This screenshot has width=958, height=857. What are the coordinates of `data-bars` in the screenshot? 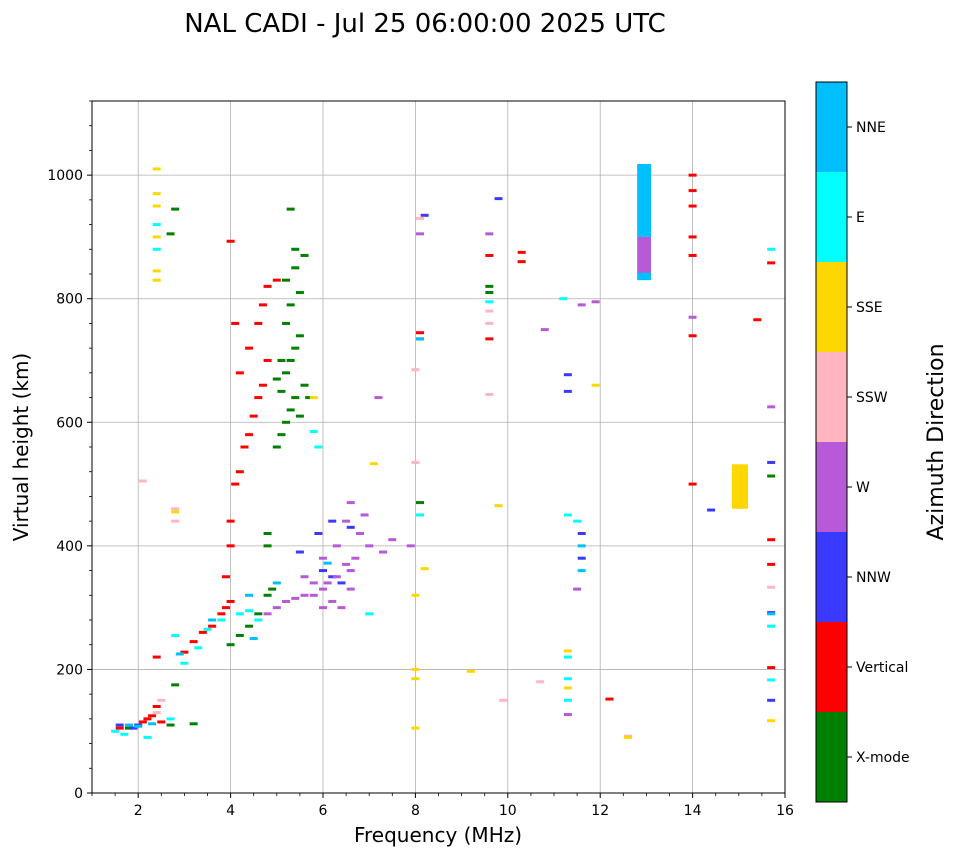 It's located at (693, 336).